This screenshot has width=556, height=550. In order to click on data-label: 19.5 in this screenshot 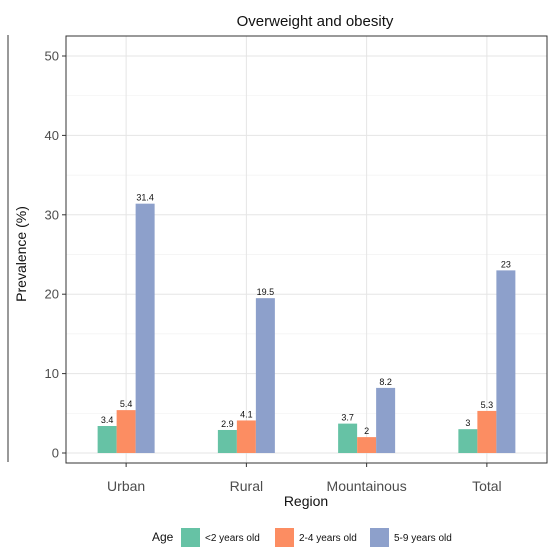, I will do `click(266, 292)`.